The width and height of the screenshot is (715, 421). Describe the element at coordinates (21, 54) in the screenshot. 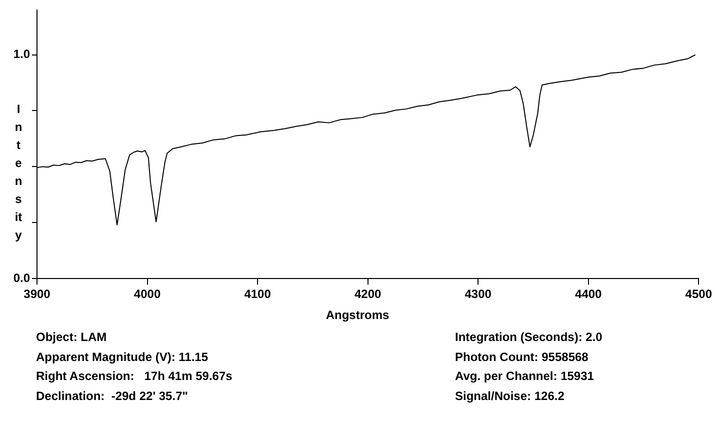

I see `y-tick-label: 1.0` at that location.